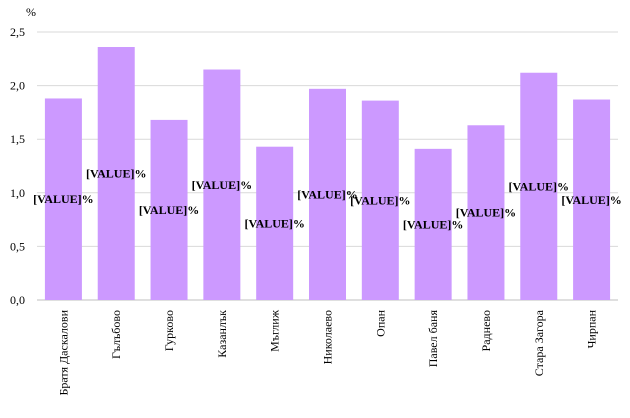  What do you see at coordinates (380, 322) in the screenshot?
I see `x-tick-label: Опан` at bounding box center [380, 322].